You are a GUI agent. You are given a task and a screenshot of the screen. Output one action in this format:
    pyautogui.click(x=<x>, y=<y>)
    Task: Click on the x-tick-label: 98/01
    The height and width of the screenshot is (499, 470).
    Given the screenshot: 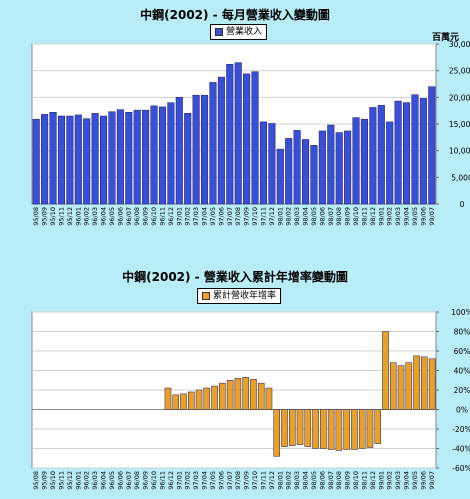 What is the action you would take?
    pyautogui.click(x=280, y=480)
    